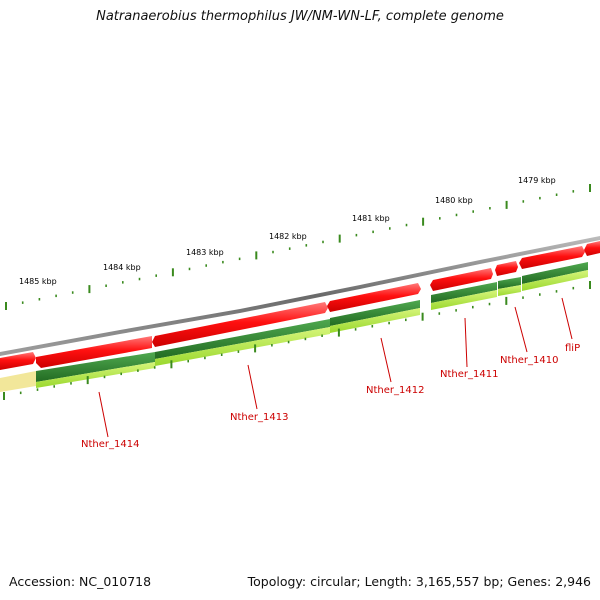 The height and width of the screenshot is (600, 600). Describe the element at coordinates (371, 218) in the screenshot. I see `kbp-label-1481: 1481 kbp` at that location.